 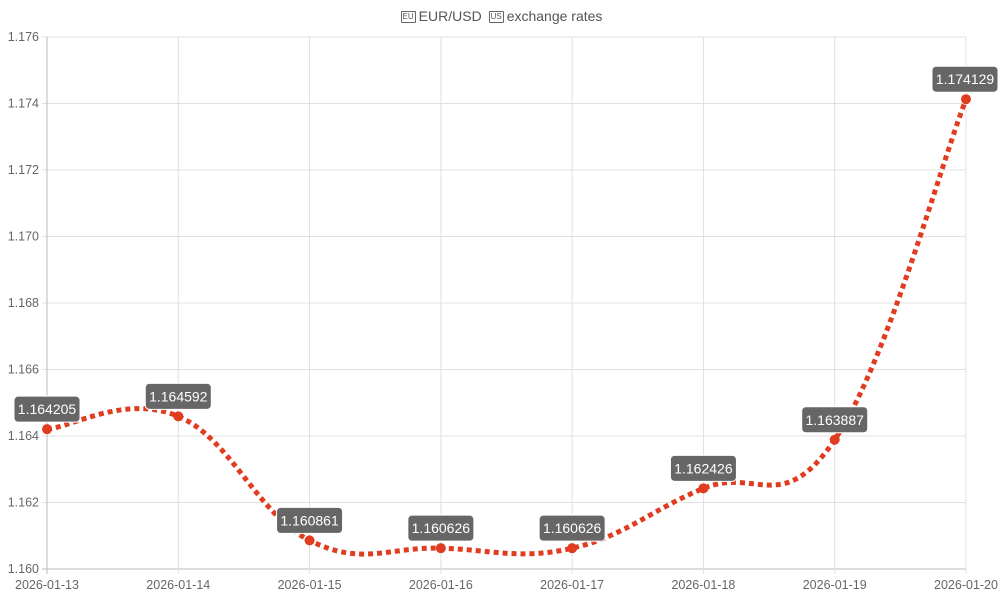 I want to click on data-label: 1.164205, so click(x=47, y=409).